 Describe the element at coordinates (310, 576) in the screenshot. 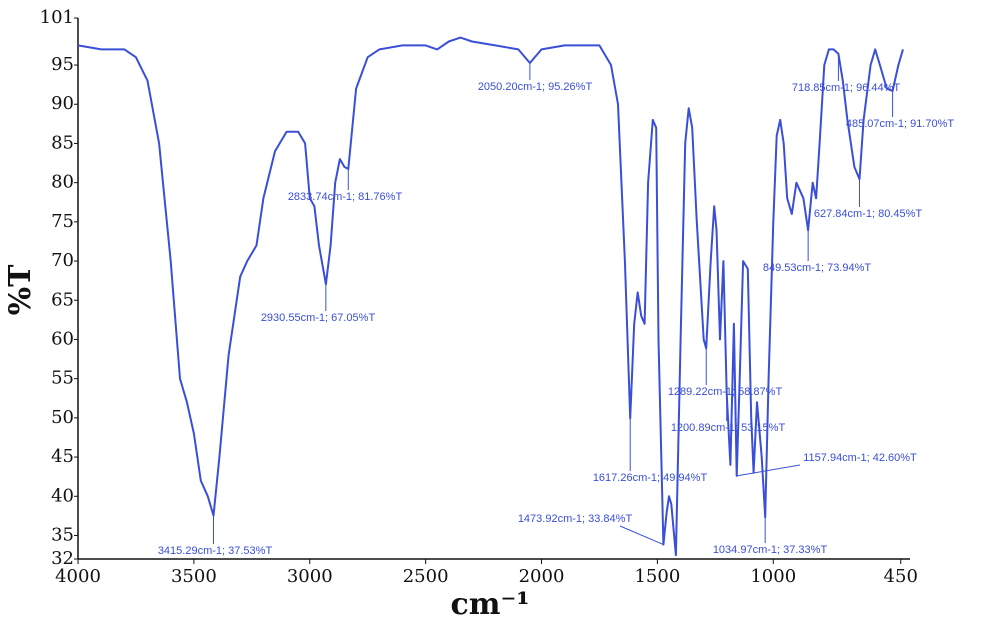

I see `x-tick-label: 3000` at that location.